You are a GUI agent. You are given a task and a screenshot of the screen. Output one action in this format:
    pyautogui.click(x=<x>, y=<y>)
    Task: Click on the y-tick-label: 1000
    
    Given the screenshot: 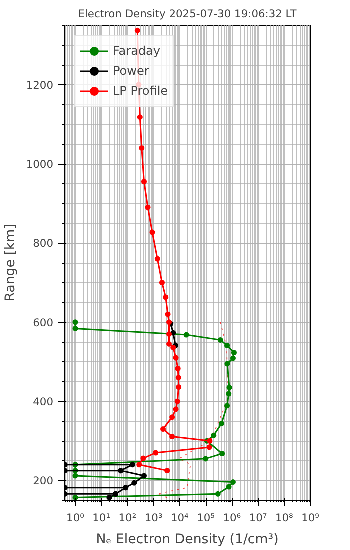 What is the action you would take?
    pyautogui.click(x=40, y=165)
    